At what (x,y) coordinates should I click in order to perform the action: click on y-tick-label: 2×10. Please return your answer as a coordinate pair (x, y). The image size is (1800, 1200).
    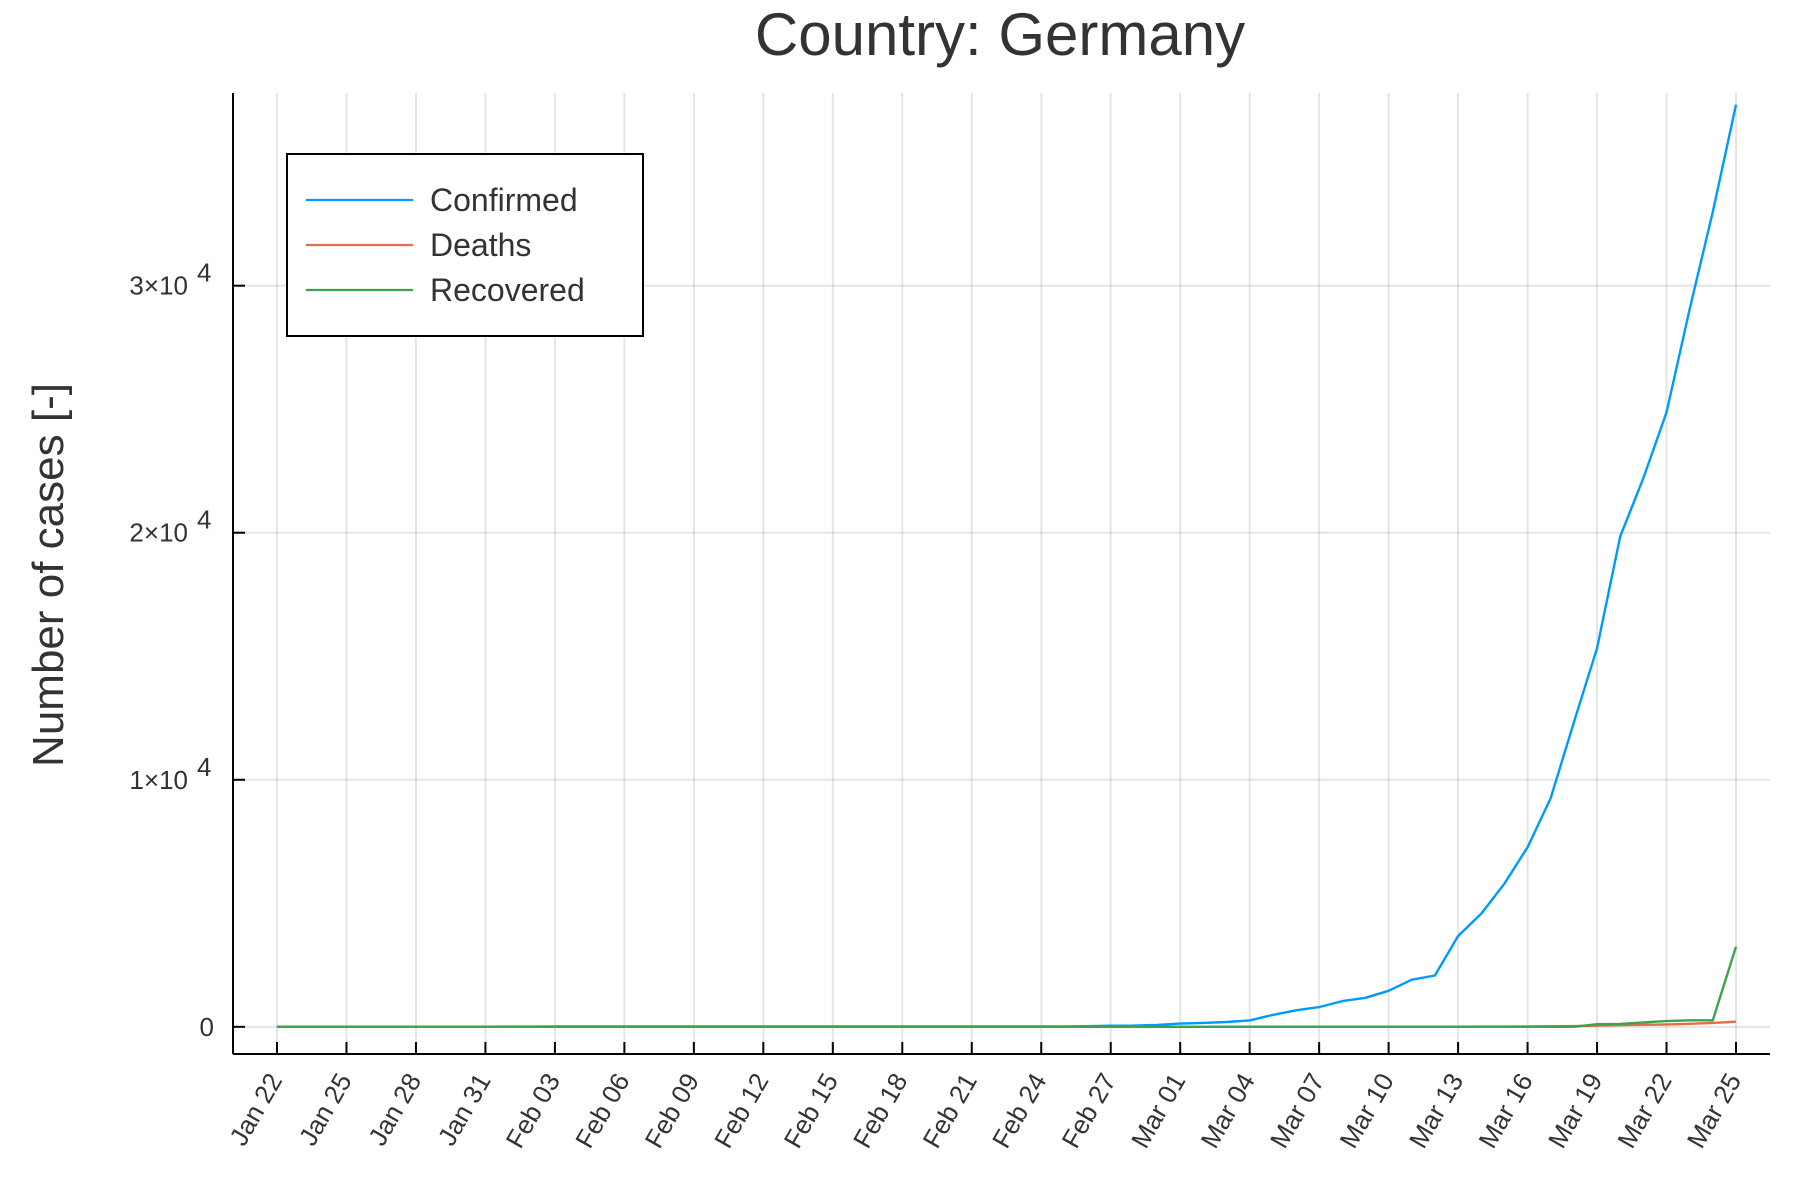
    Looking at the image, I should click on (158, 533).